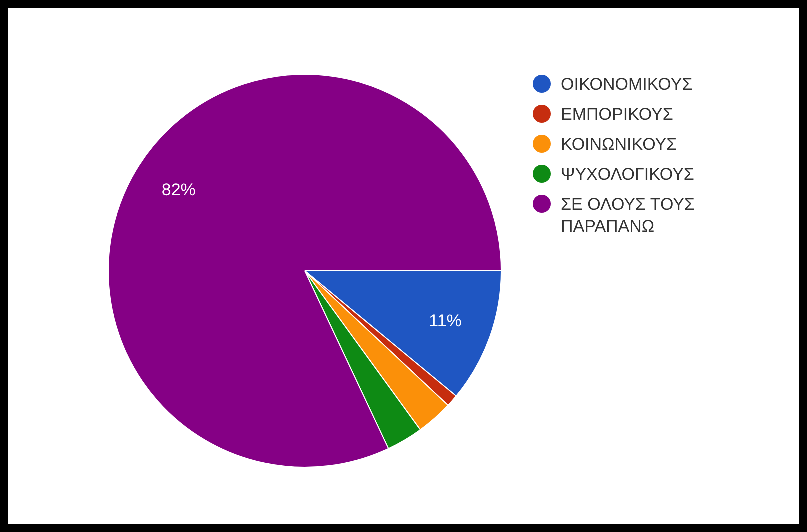 This screenshot has height=532, width=807. I want to click on legend-label: ΟΙΚΟΝΟΜΙΚΟΥΣ, so click(627, 85).